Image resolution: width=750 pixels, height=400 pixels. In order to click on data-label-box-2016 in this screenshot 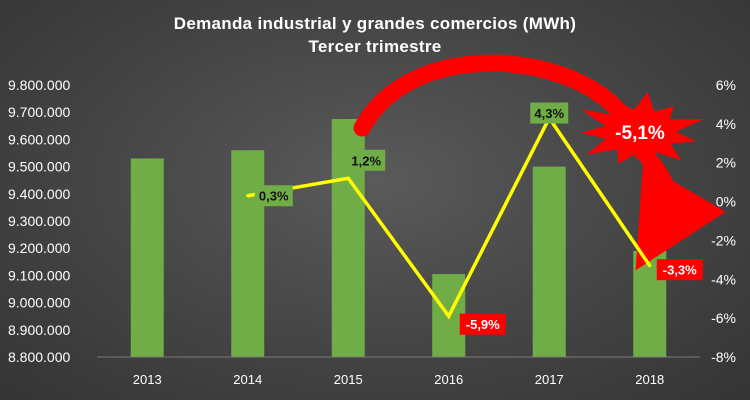, I will do `click(482, 324)`.